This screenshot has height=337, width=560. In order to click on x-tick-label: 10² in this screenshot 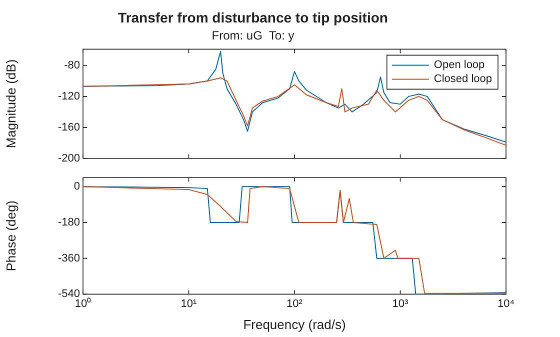, I will do `click(294, 304)`.